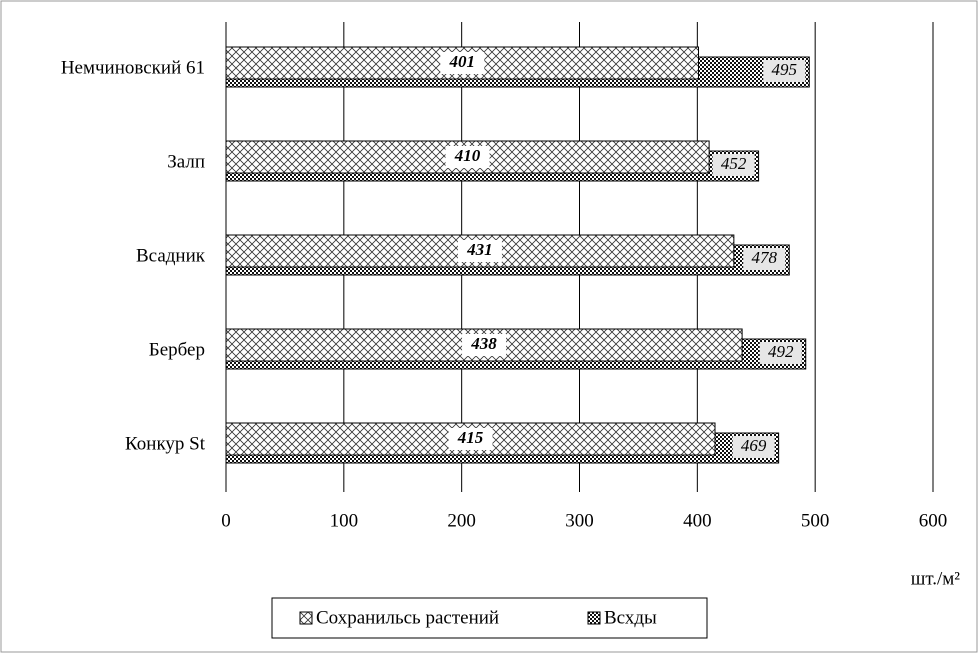 The width and height of the screenshot is (978, 653). What do you see at coordinates (936, 578) in the screenshot?
I see `x-axis-title: шт./м²` at bounding box center [936, 578].